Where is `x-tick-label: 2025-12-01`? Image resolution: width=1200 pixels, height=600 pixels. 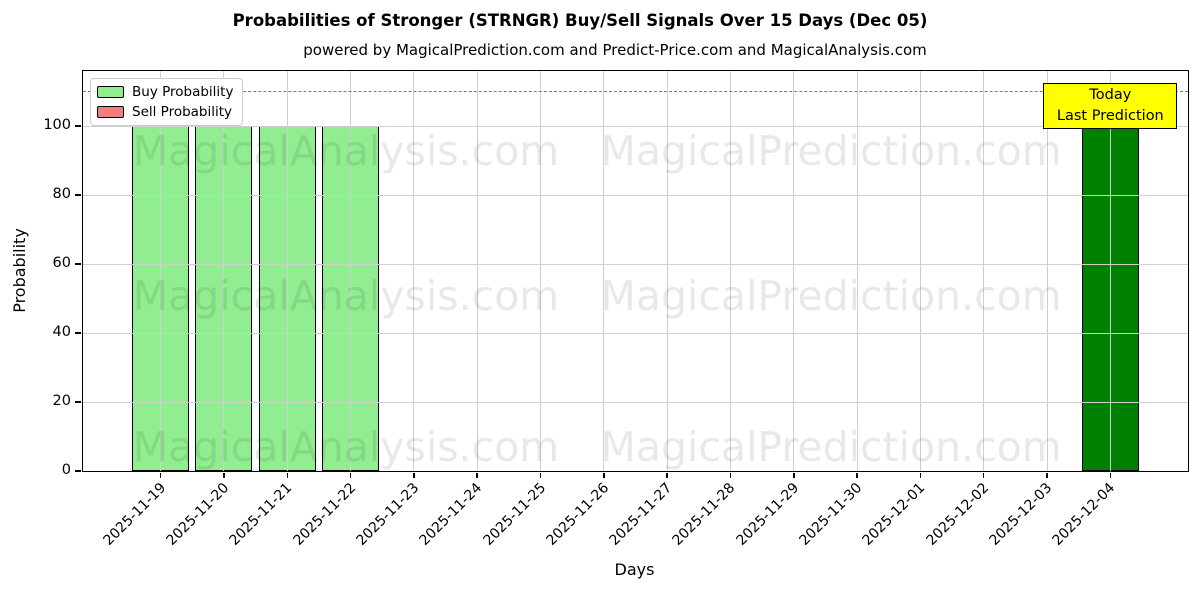
x-tick-label: 2025-12-01 is located at coordinates (894, 514).